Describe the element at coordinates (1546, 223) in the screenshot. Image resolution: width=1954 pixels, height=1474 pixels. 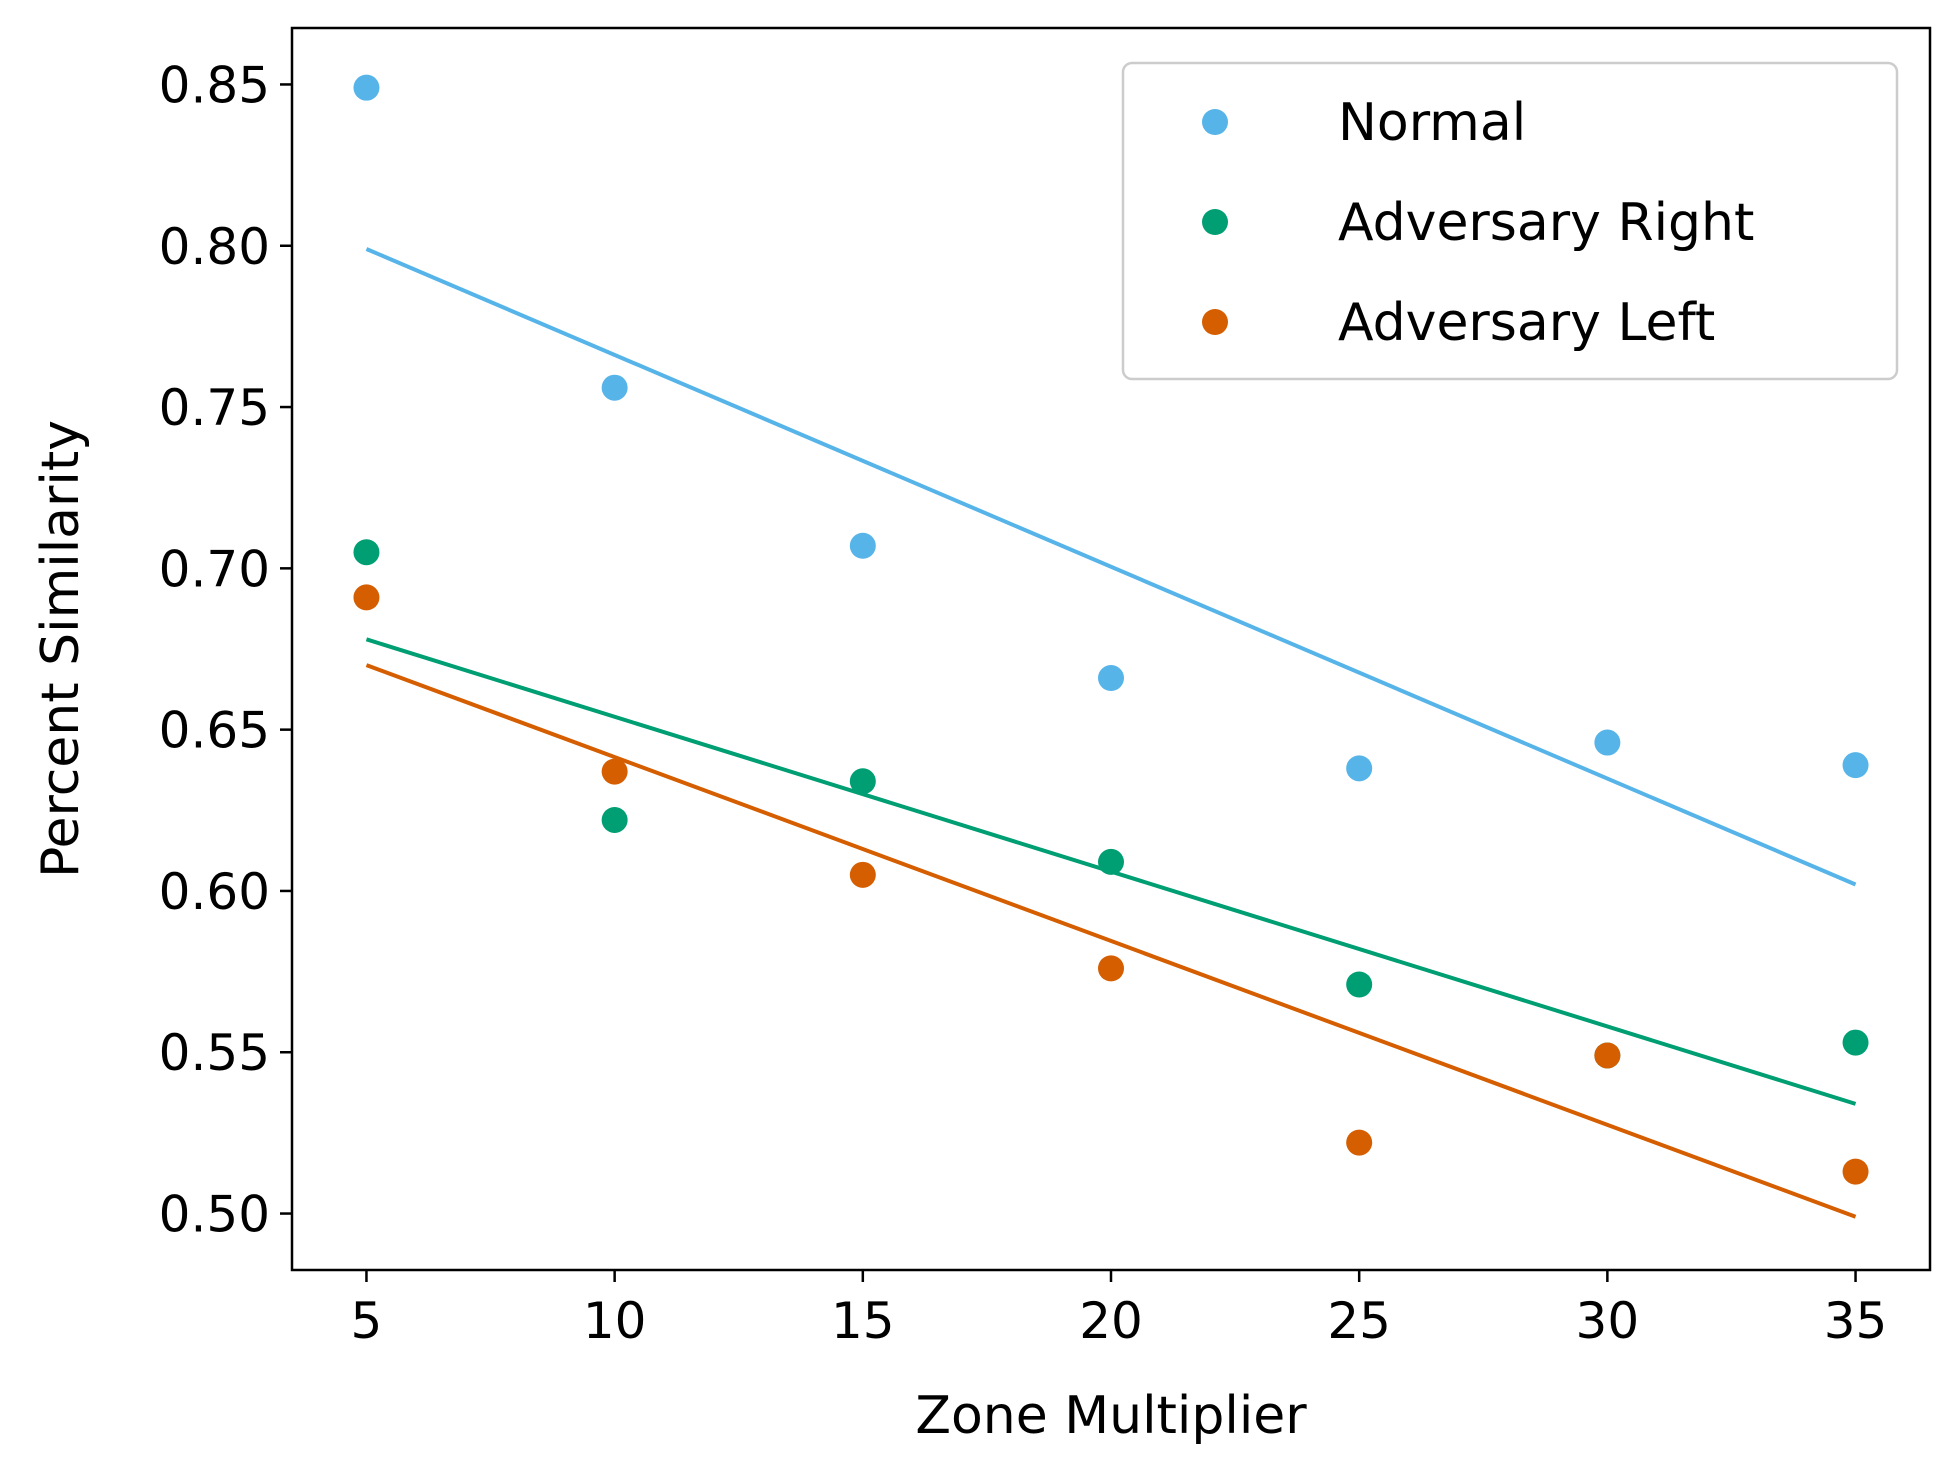
I see `legend-label-adversary-right: Adversary Right` at that location.